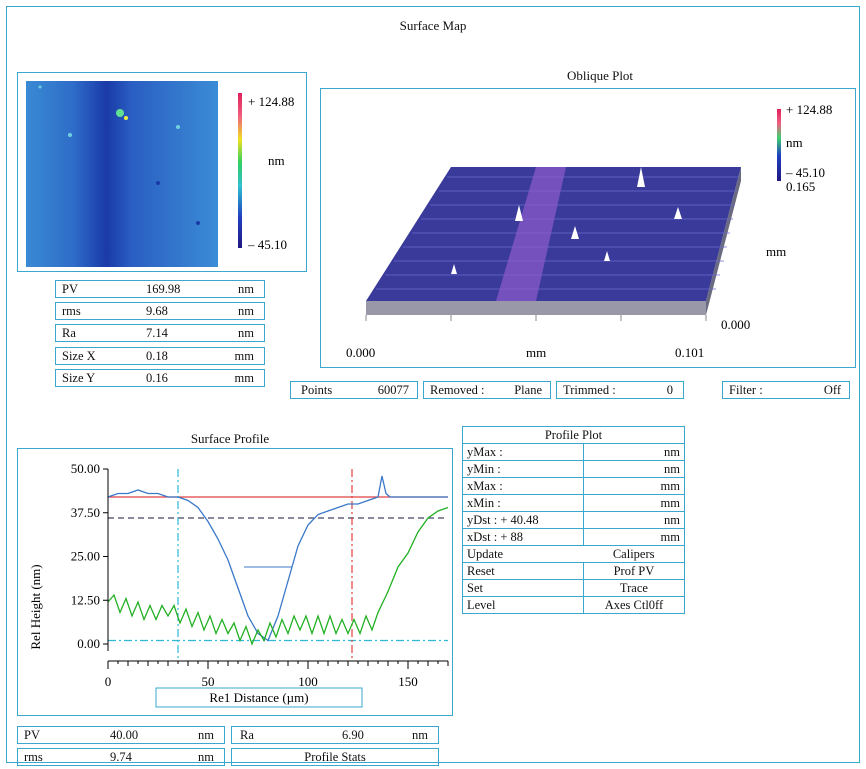 This screenshot has height=769, width=866. Describe the element at coordinates (353, 735) in the screenshot. I see `profile-ra-value: 6.90` at that location.